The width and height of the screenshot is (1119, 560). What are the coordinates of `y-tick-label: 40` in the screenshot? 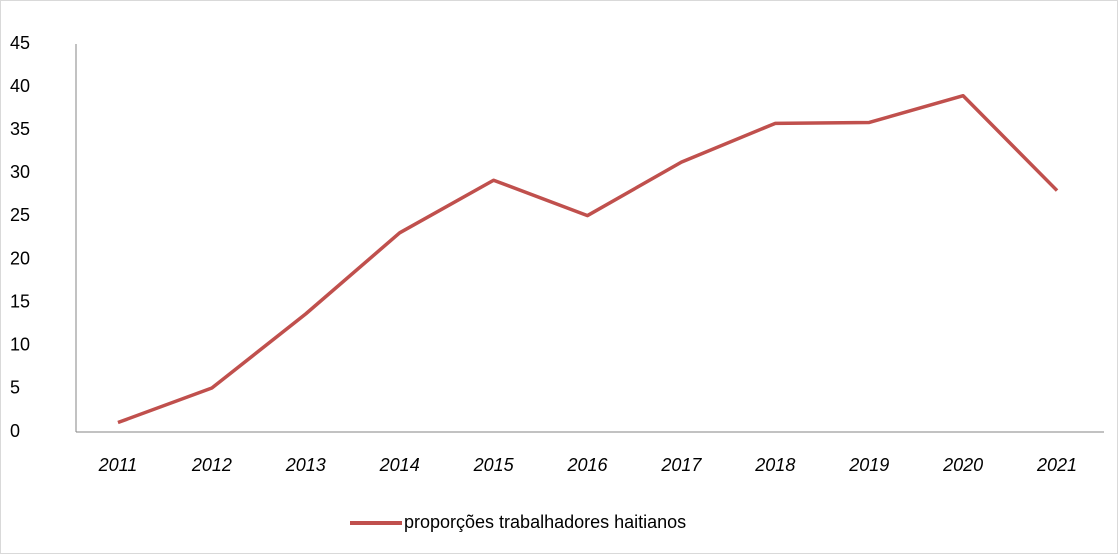 It's located at (20, 86).